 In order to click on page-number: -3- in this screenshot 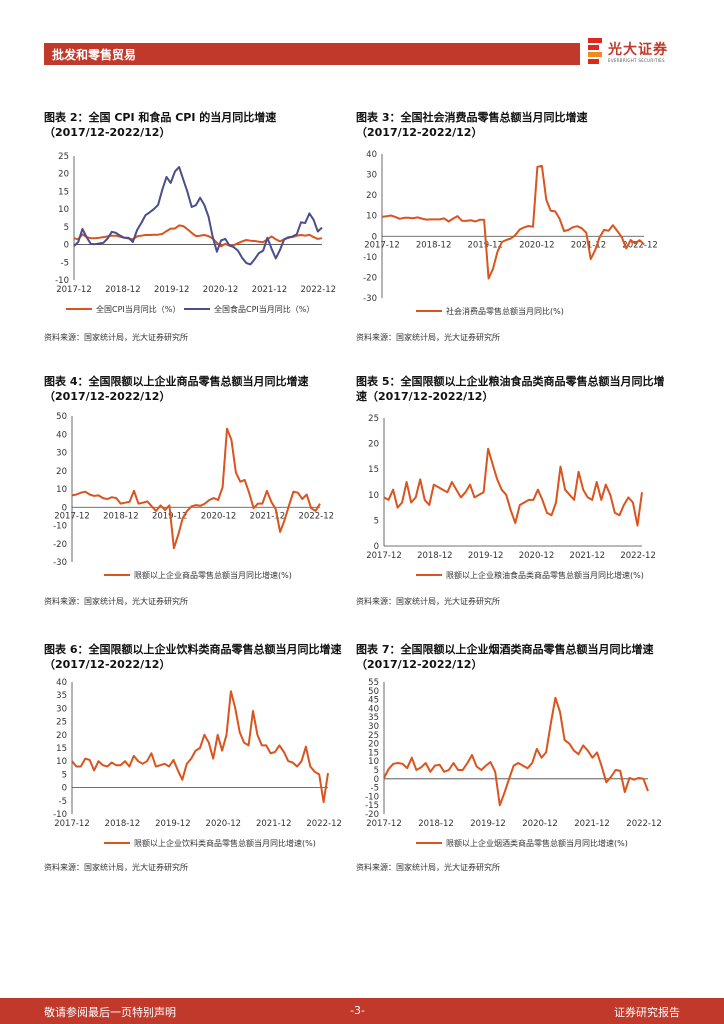, I will do `click(357, 1010)`.